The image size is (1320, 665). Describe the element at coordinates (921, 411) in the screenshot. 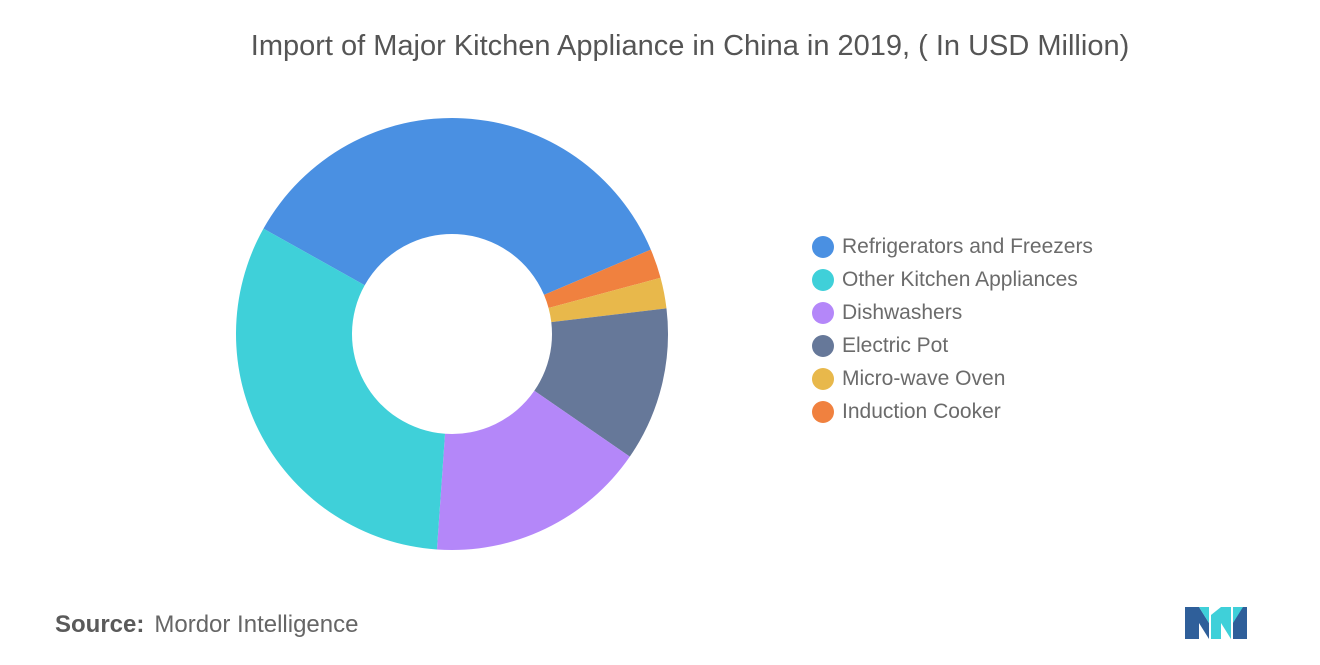

I see `legend-label: Induction Cooker` at that location.